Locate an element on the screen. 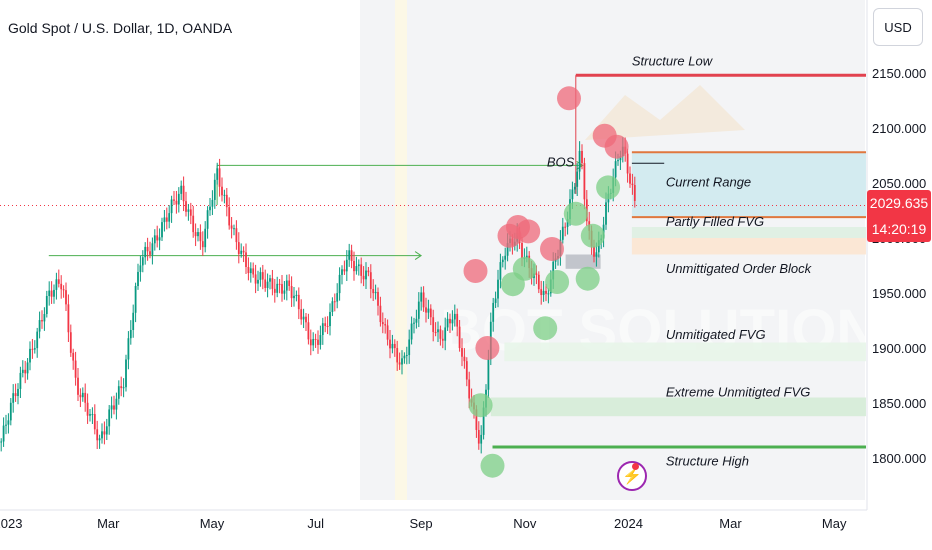 Image resolution: width=932 pixels, height=550 pixels. y-tick-label: 1800.000 is located at coordinates (899, 458).